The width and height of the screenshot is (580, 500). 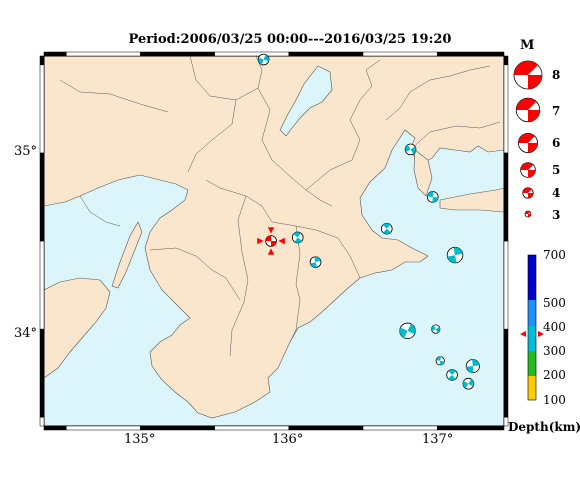 I want to click on depth-tick-400: 400, so click(x=554, y=327).